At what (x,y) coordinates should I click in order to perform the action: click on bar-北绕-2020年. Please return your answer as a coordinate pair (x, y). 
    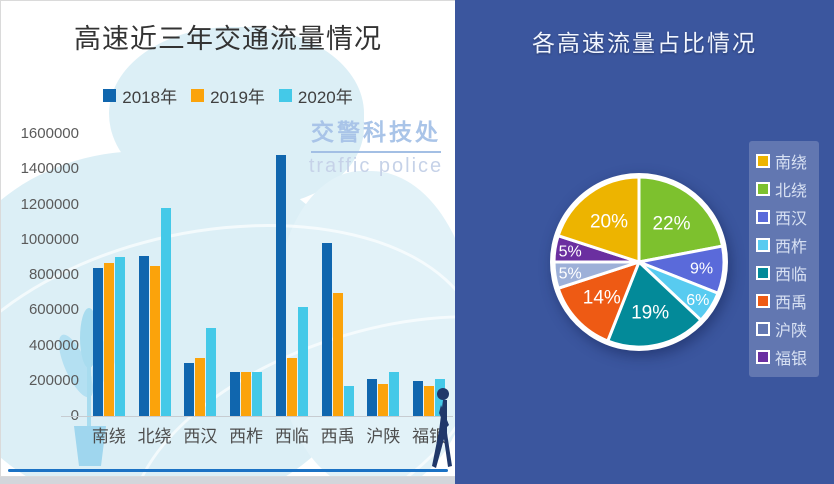
    Looking at the image, I should click on (165, 312).